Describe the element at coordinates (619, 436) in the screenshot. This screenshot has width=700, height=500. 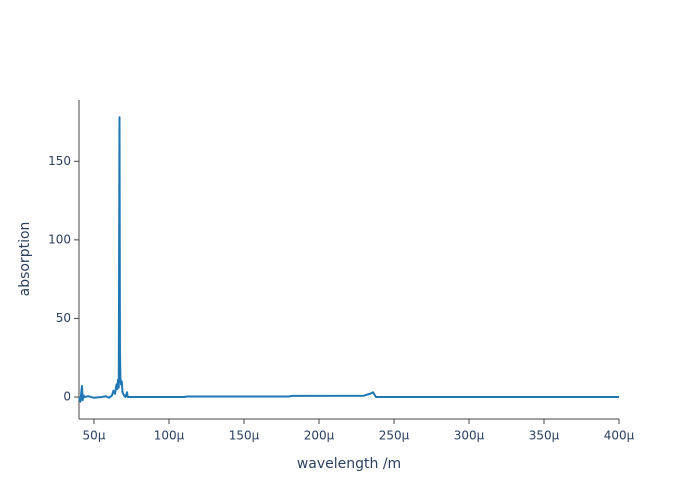
I see `x-tick-label: 400µ` at that location.